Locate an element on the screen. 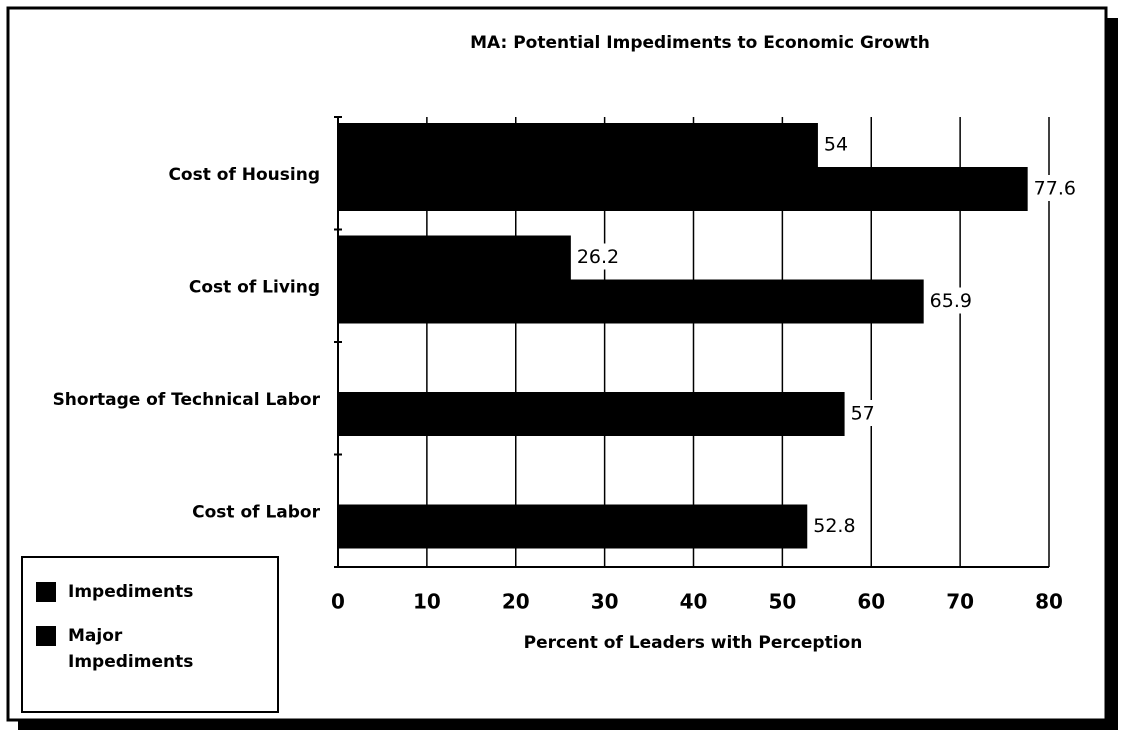 This screenshot has height=743, width=1124. x-tick-label: 70 is located at coordinates (960, 602).